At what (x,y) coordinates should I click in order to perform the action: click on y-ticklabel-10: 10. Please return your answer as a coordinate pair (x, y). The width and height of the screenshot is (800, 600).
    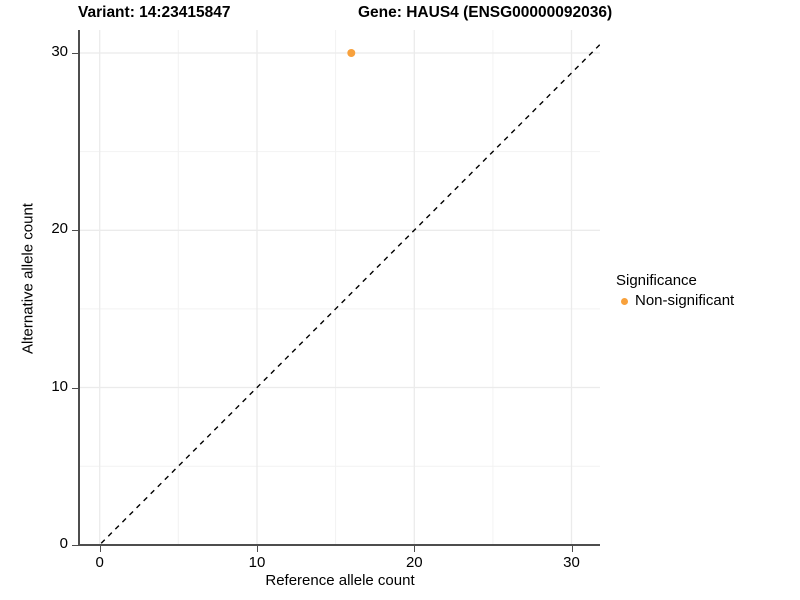
    Looking at the image, I should click on (59, 386).